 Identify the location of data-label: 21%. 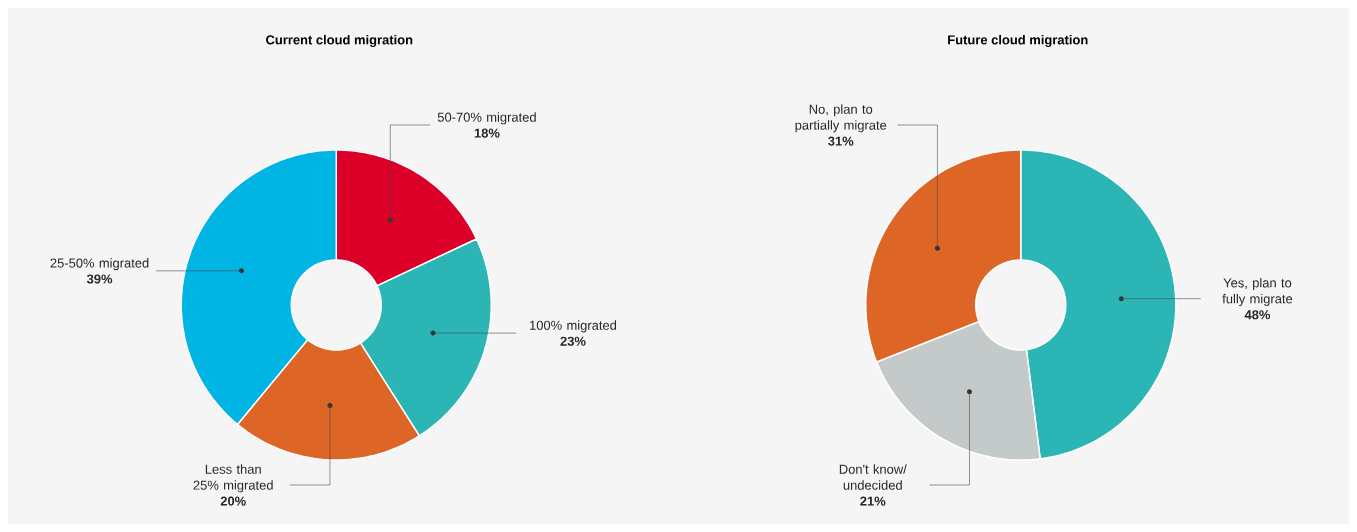
(873, 501).